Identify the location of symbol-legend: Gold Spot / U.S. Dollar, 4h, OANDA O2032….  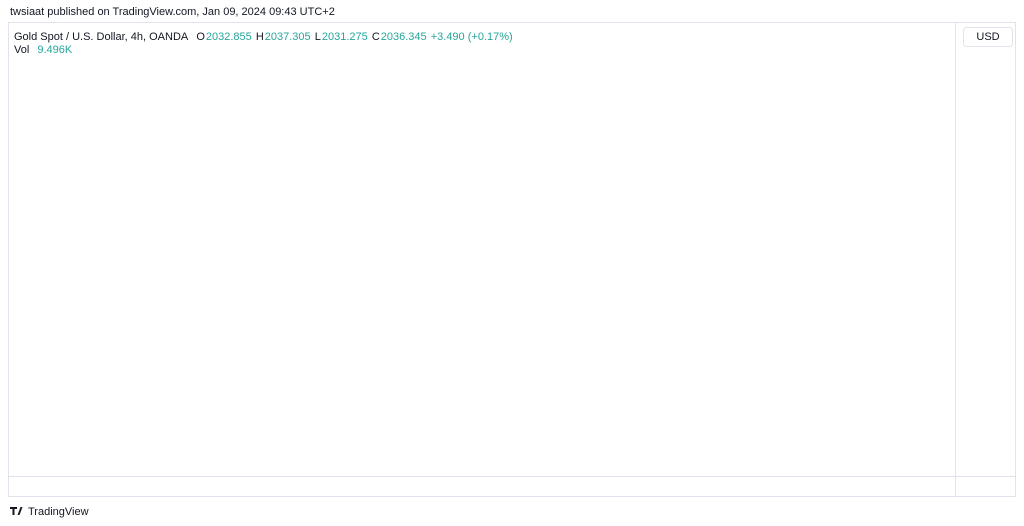
(264, 37).